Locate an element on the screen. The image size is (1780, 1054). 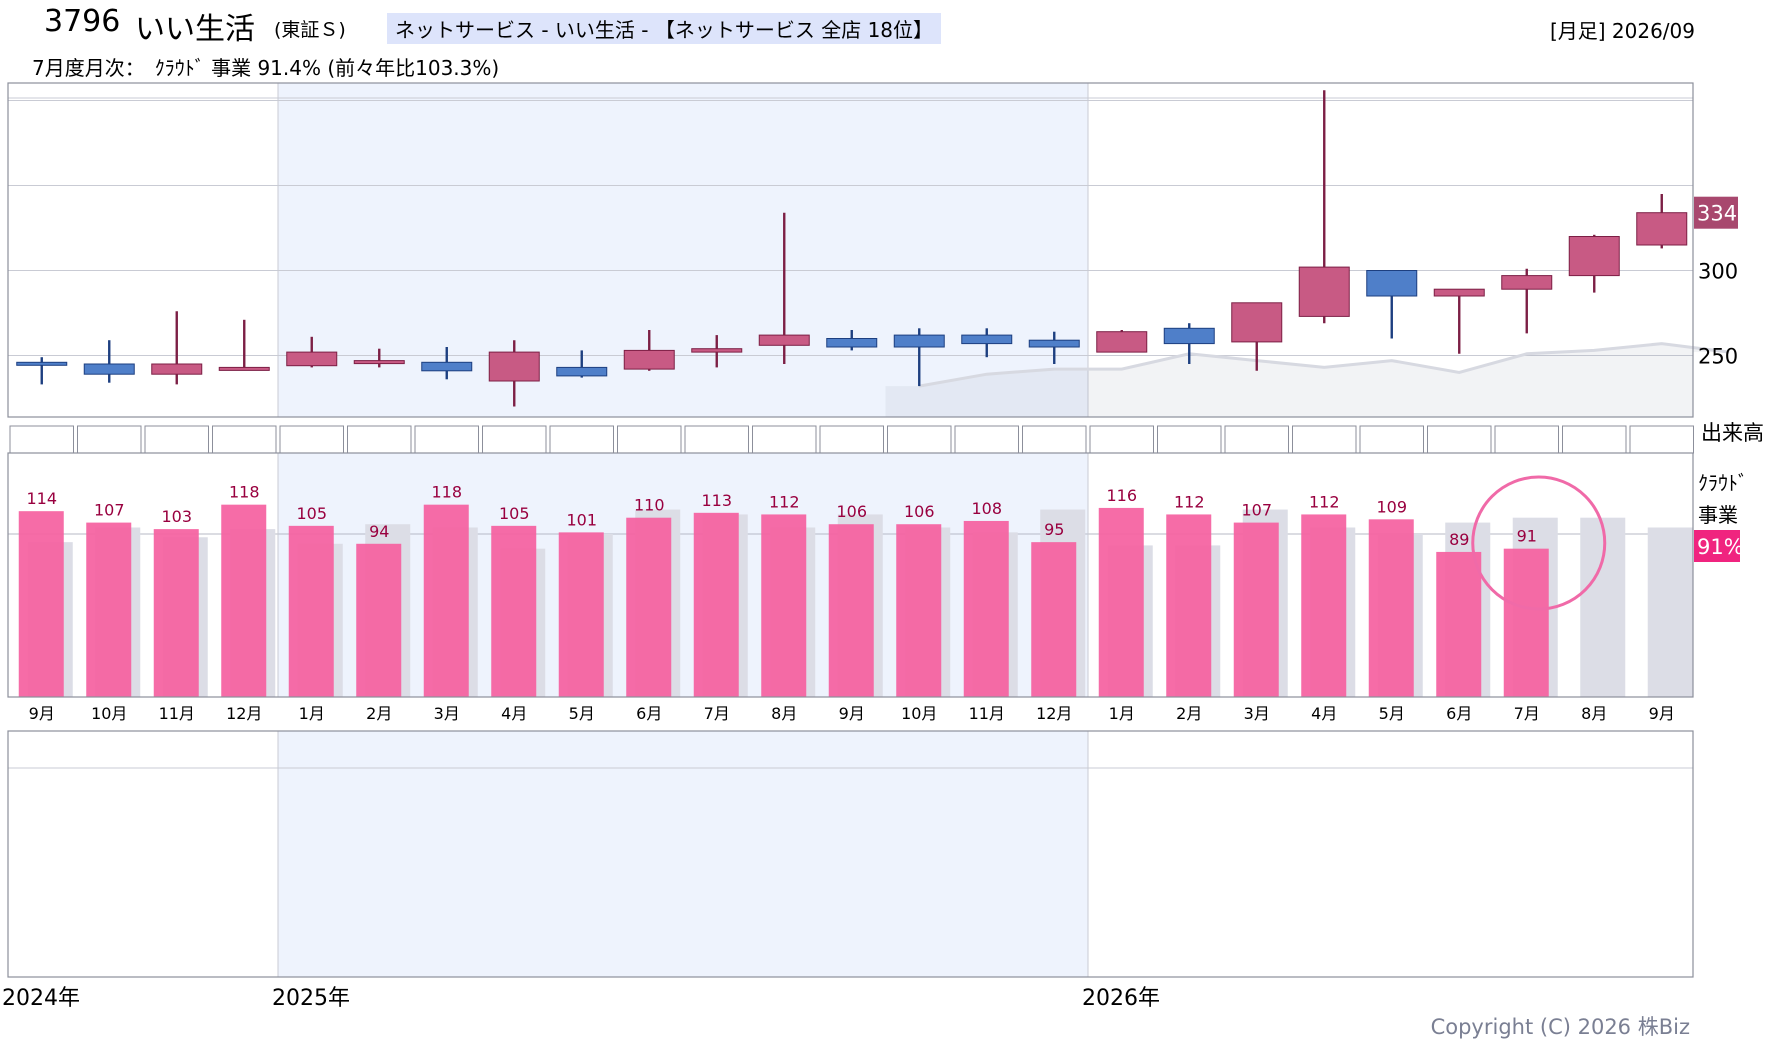
bar-value-label: 114 is located at coordinates (41, 498).